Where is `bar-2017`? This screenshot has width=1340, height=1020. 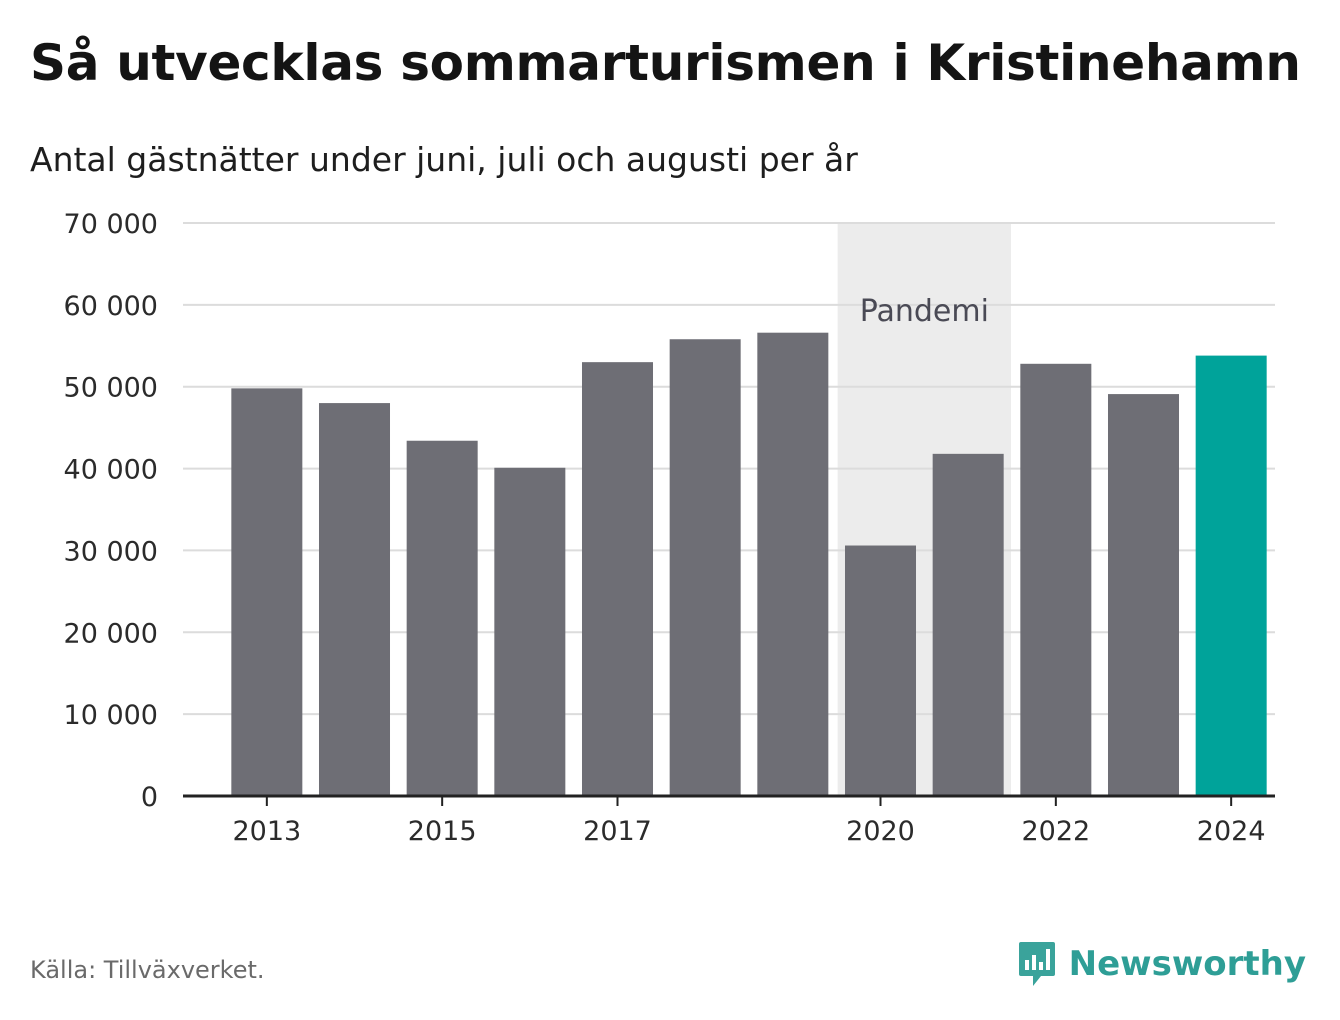
bar-2017 is located at coordinates (617, 579).